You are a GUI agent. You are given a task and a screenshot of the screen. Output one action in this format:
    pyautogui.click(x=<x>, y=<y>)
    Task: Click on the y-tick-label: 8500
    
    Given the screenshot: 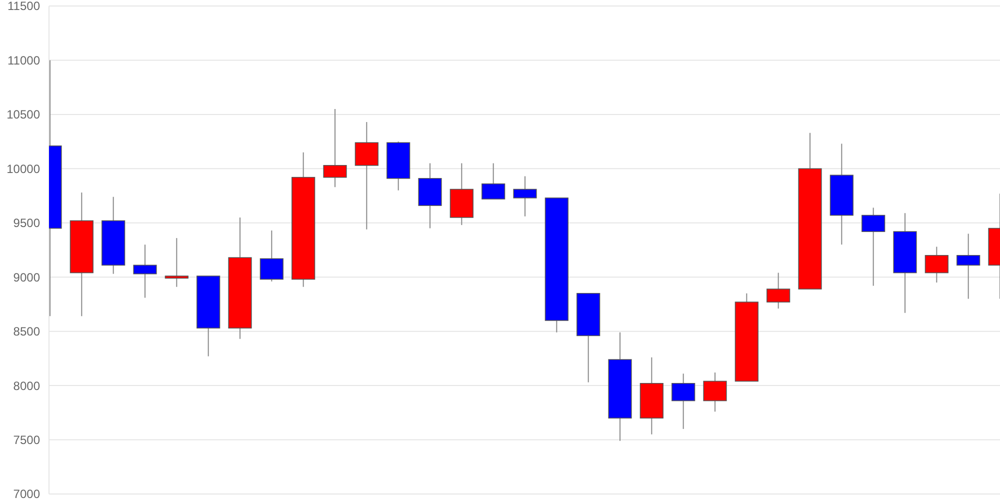 What is the action you would take?
    pyautogui.click(x=26, y=331)
    